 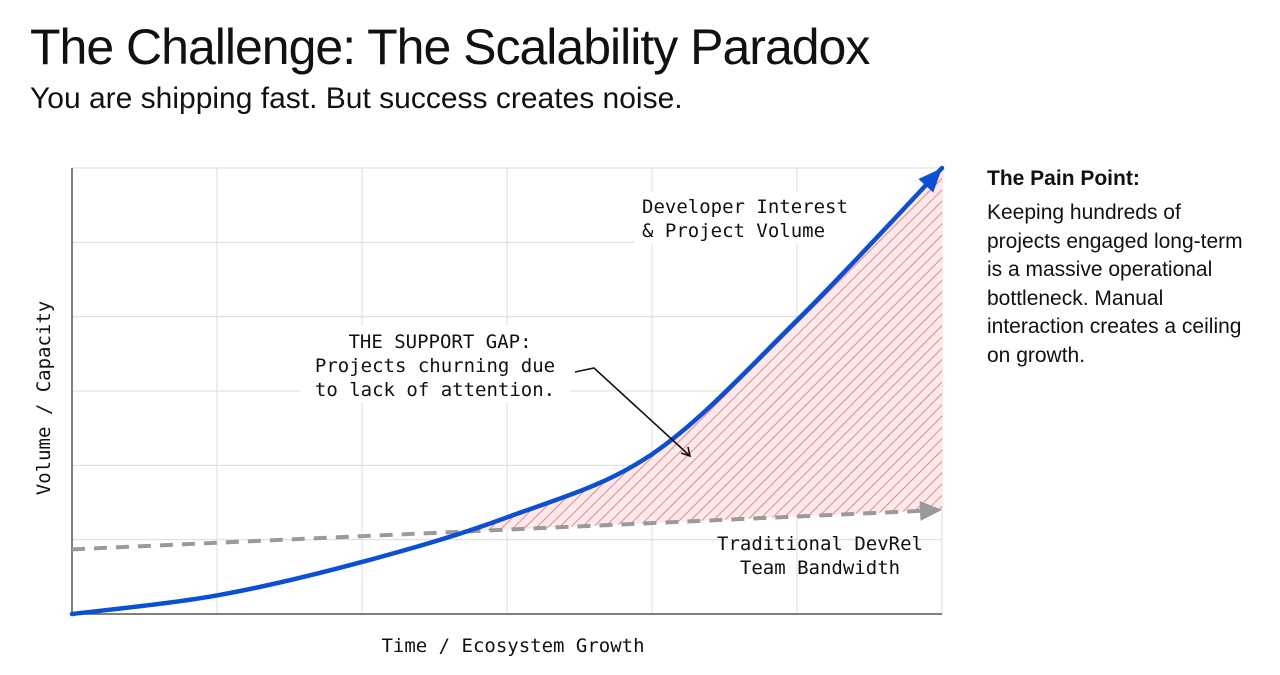 What do you see at coordinates (632, 412) in the screenshot?
I see `annotation-arrow-line` at bounding box center [632, 412].